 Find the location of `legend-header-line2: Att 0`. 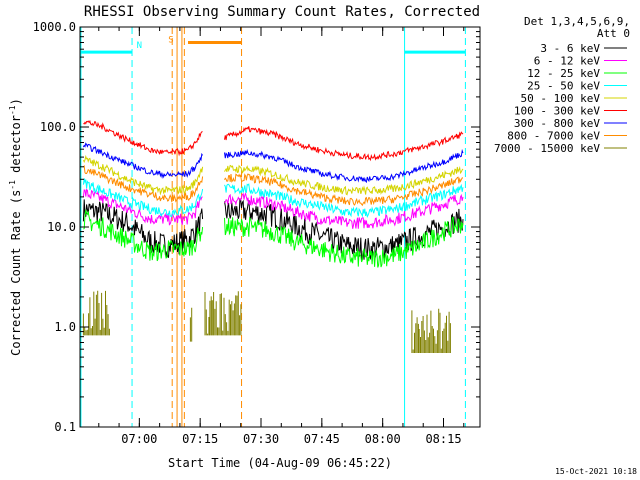

legend-header-line2: Att 0 is located at coordinates (613, 33).